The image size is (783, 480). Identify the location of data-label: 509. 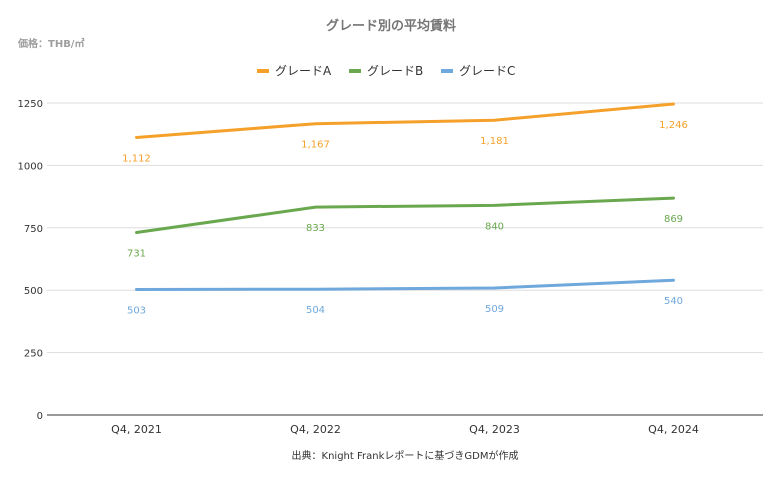
(494, 309).